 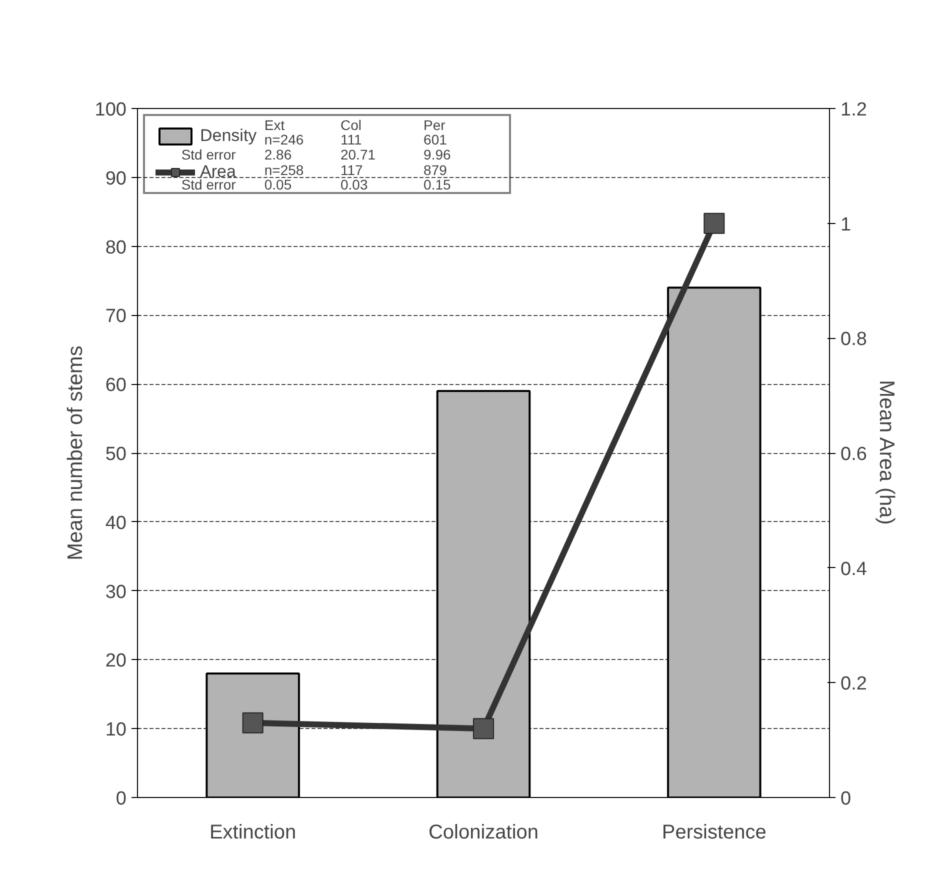 What do you see at coordinates (437, 154) in the screenshot?
I see `annotation: 9.96` at bounding box center [437, 154].